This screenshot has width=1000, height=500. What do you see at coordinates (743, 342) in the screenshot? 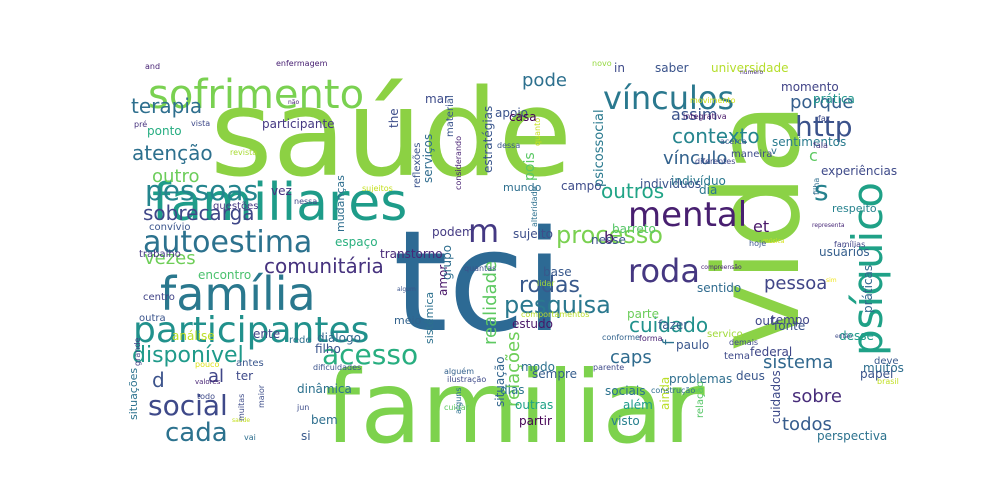
I see `cloud-word: demais` at bounding box center [743, 342].